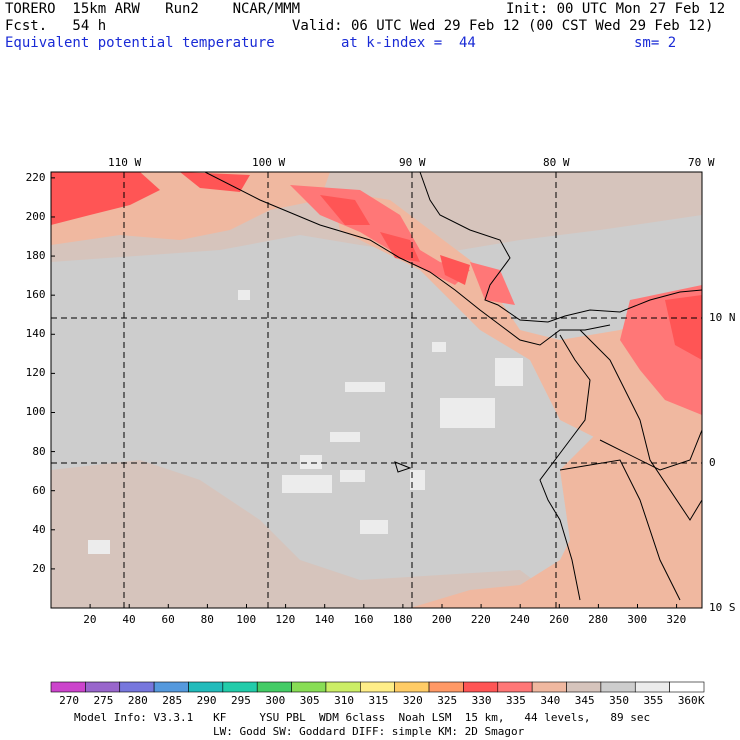 The image size is (740, 740). What do you see at coordinates (129, 619) in the screenshot?
I see `x-tick-label: 40` at bounding box center [129, 619].